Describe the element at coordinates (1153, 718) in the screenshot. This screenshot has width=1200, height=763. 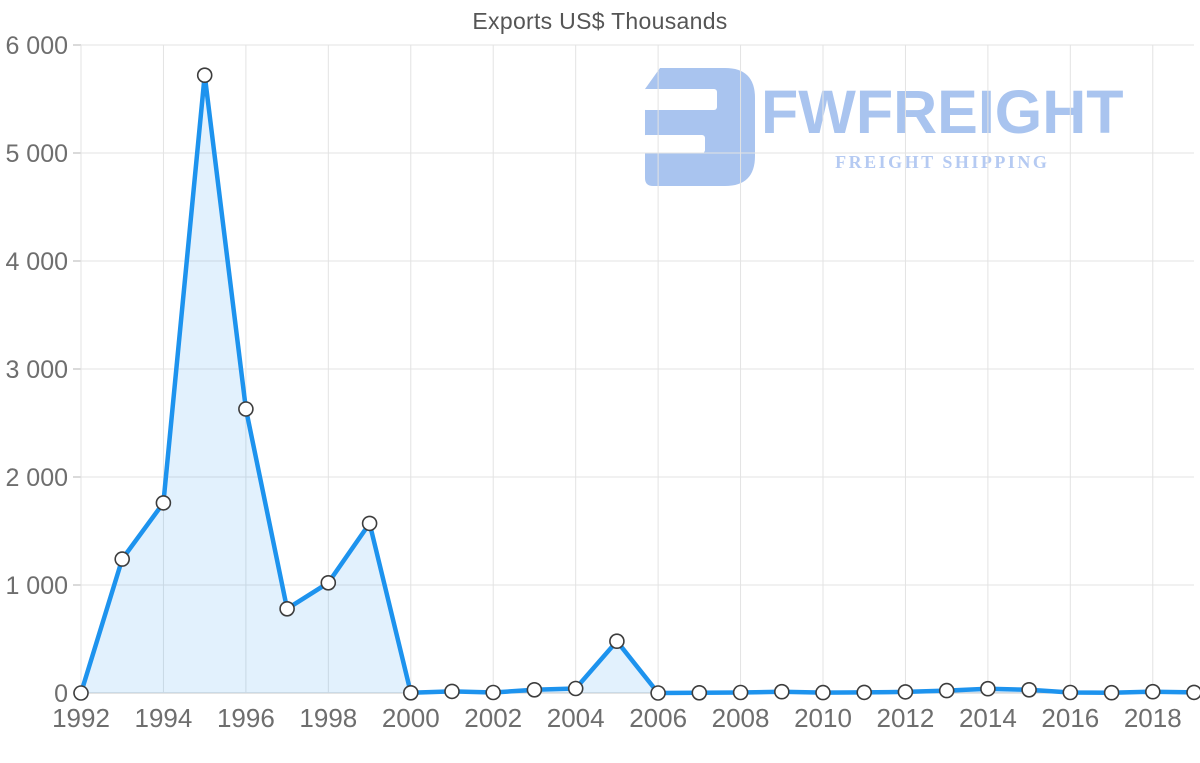
I see `x-axis-label: 2018` at that location.